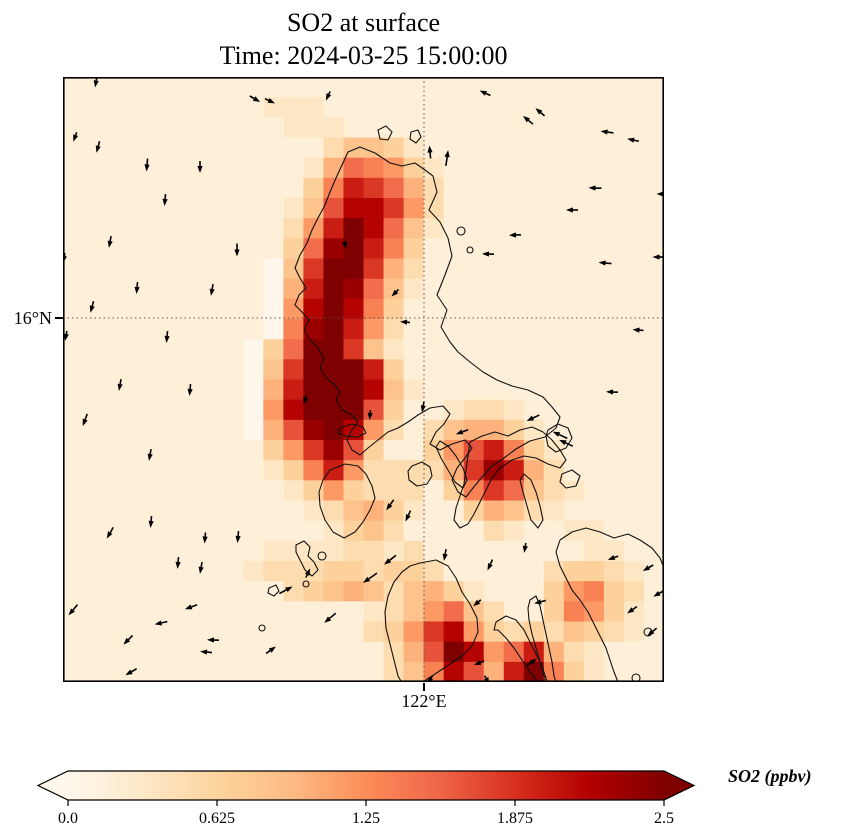 This screenshot has width=841, height=836. Describe the element at coordinates (427, 322) in the screenshot. I see `coastline-luzon` at that location.